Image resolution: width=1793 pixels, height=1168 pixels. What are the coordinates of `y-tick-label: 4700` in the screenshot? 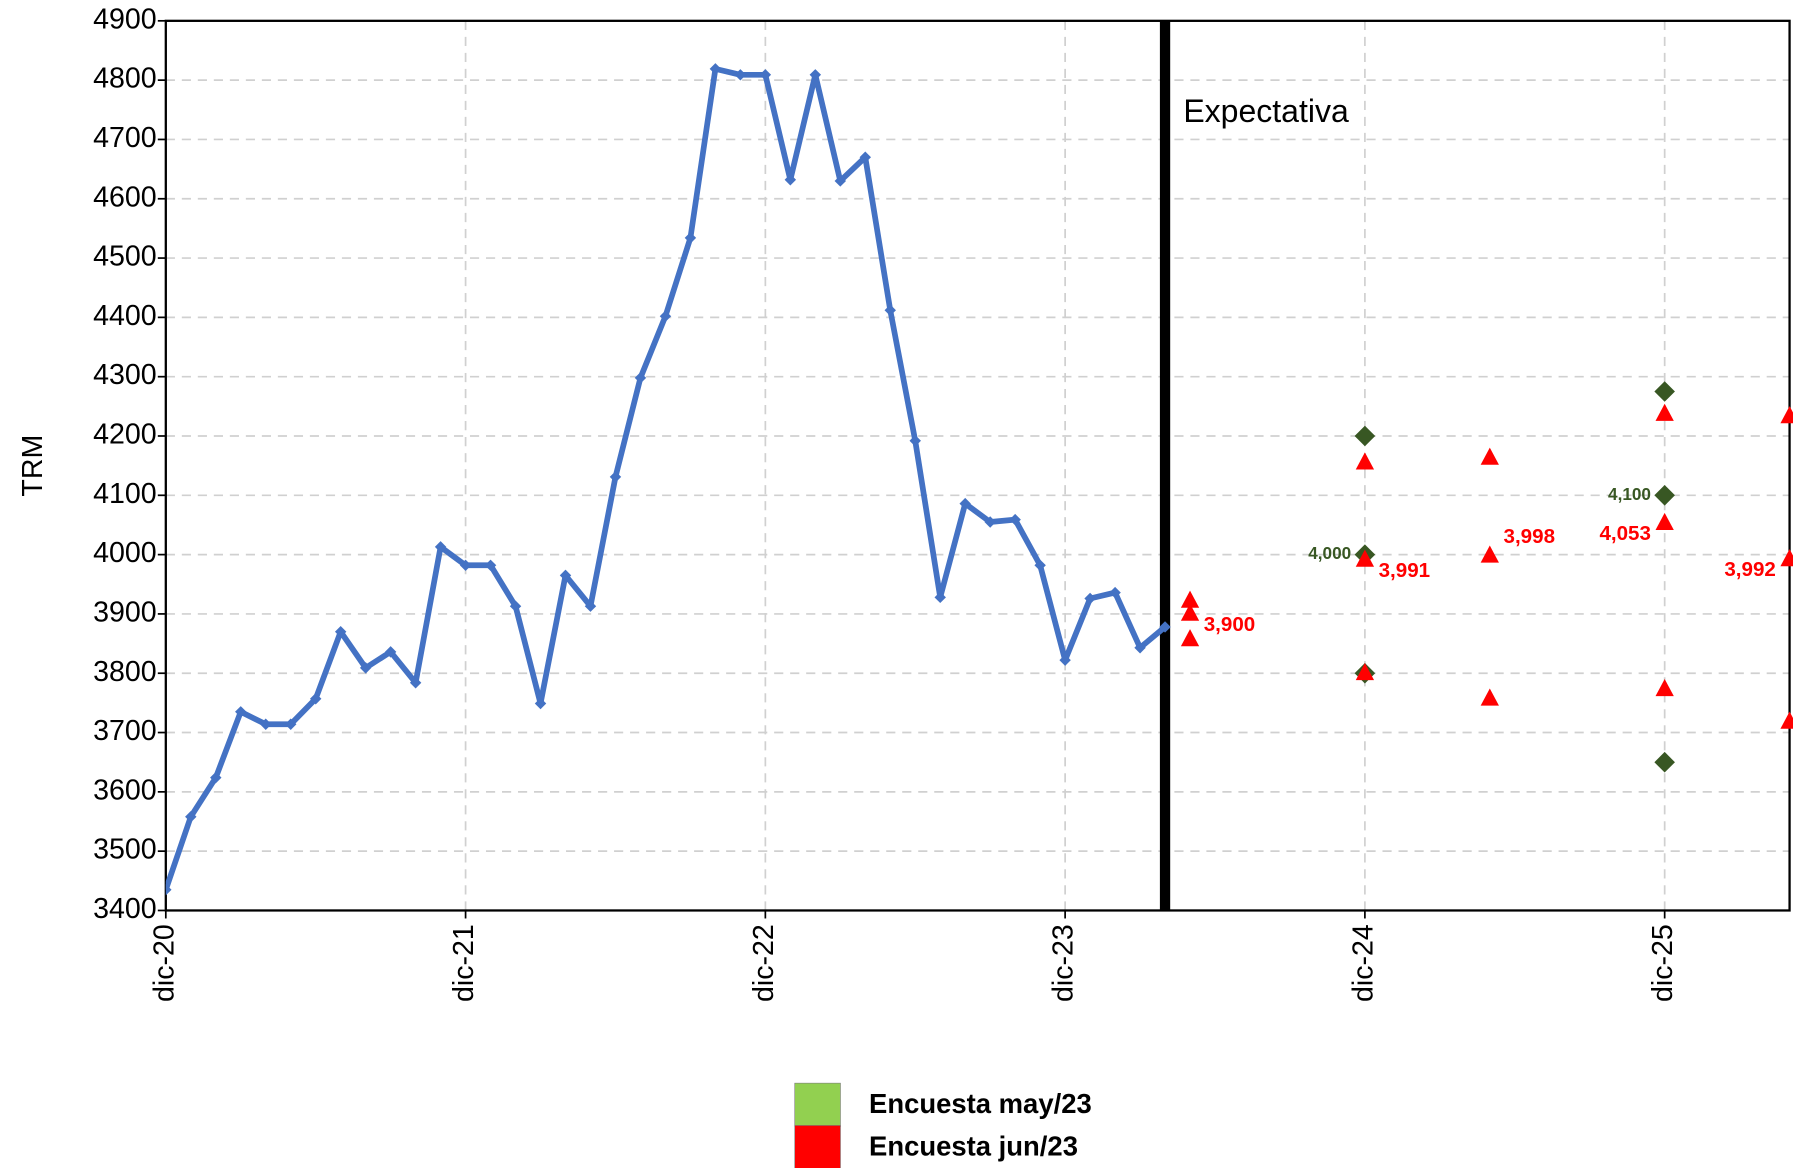 It's located at (125, 138).